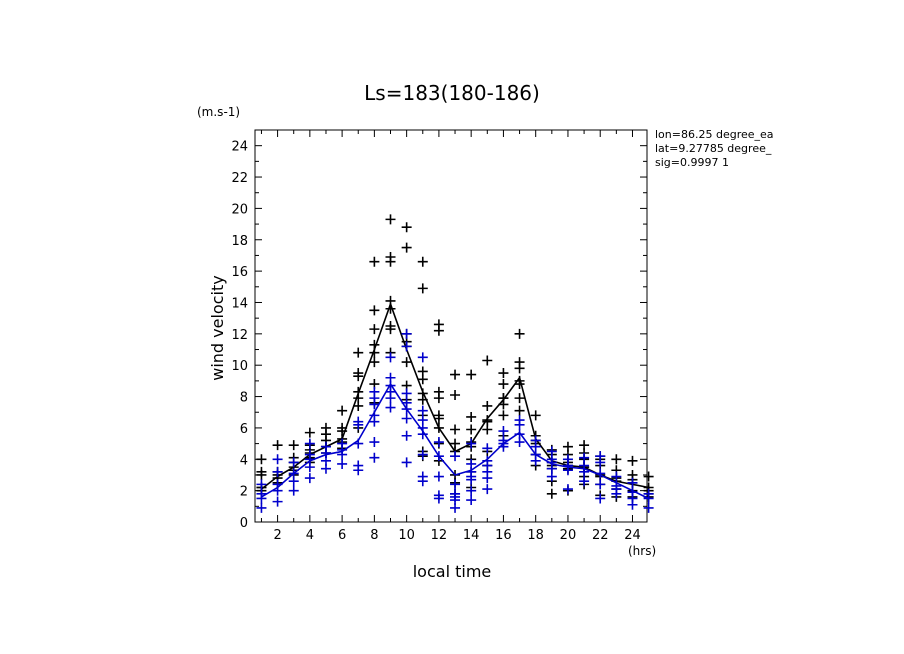  What do you see at coordinates (452, 93) in the screenshot?
I see `chart-title: Ls=183(180-186)` at bounding box center [452, 93].